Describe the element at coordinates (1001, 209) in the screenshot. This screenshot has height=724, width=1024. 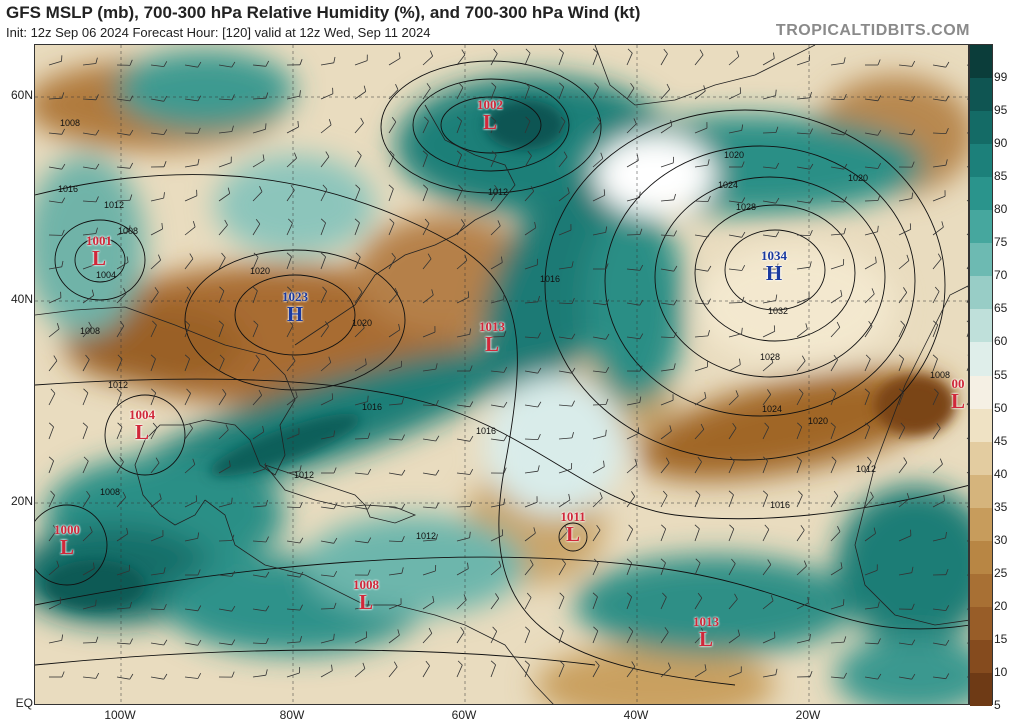
I see `colorbar-label: 80` at that location.